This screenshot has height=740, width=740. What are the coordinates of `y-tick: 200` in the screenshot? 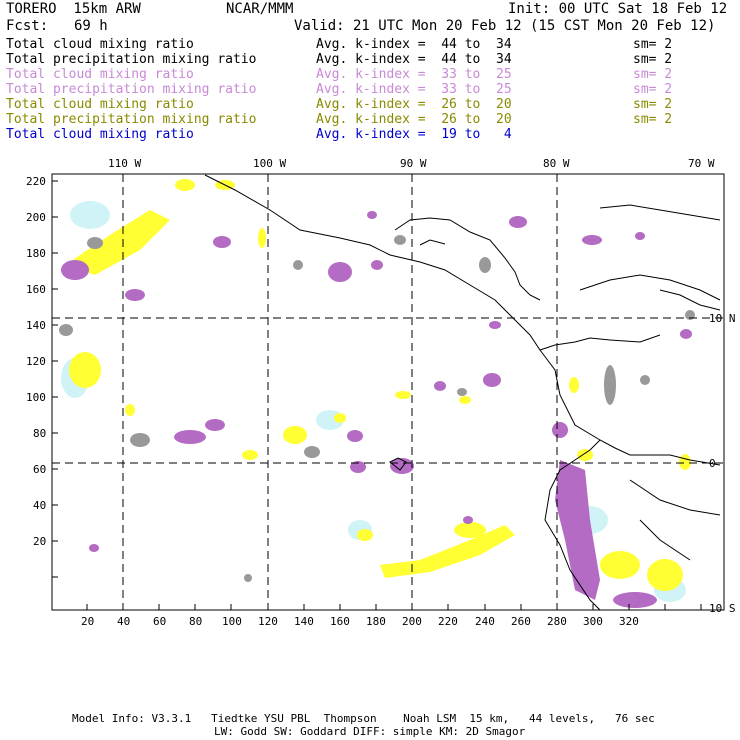 It's located at (36, 217).